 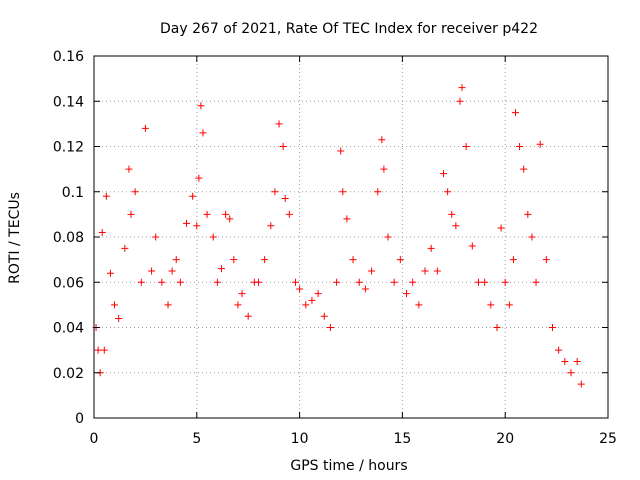 What do you see at coordinates (15, 238) in the screenshot?
I see `y-axis-label: ROTI / TECUs` at bounding box center [15, 238].